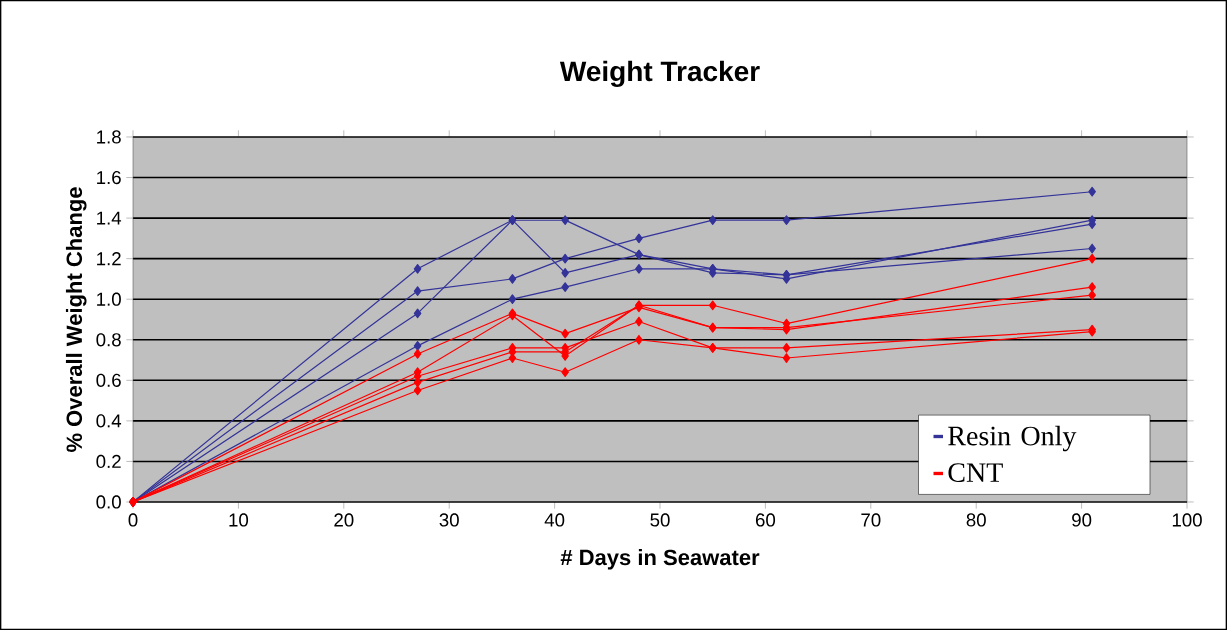 This screenshot has width=1227, height=630. What do you see at coordinates (1187, 520) in the screenshot?
I see `x-tick-label: 100` at bounding box center [1187, 520].